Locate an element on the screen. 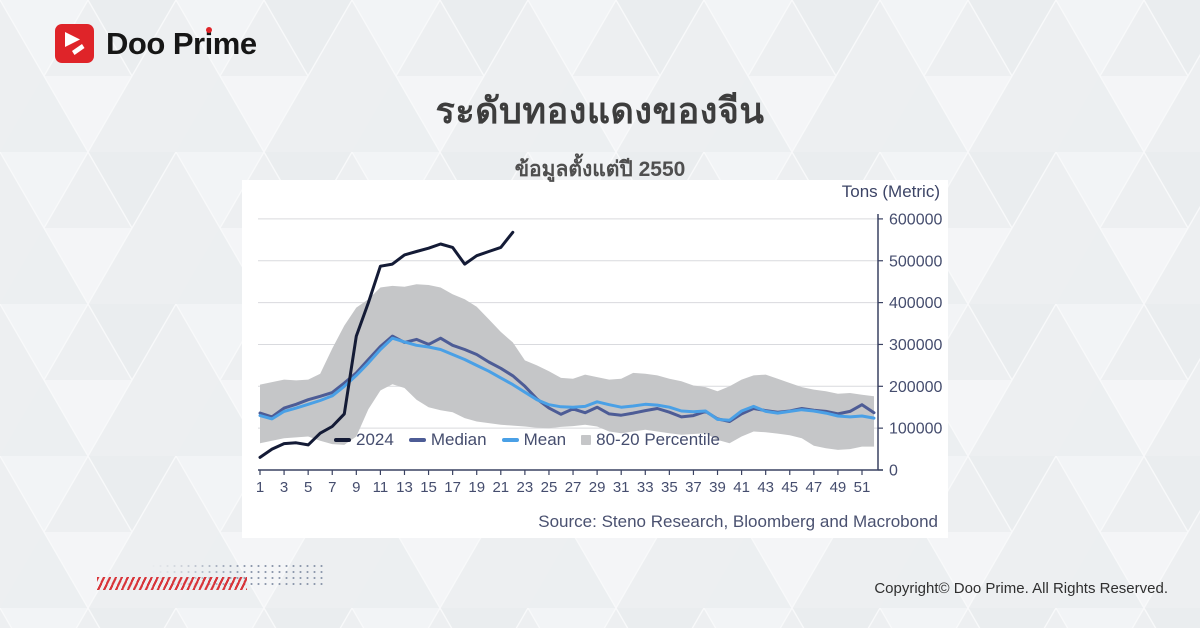 The image size is (1200, 628). svg-text: 400000 is located at coordinates (915, 303).